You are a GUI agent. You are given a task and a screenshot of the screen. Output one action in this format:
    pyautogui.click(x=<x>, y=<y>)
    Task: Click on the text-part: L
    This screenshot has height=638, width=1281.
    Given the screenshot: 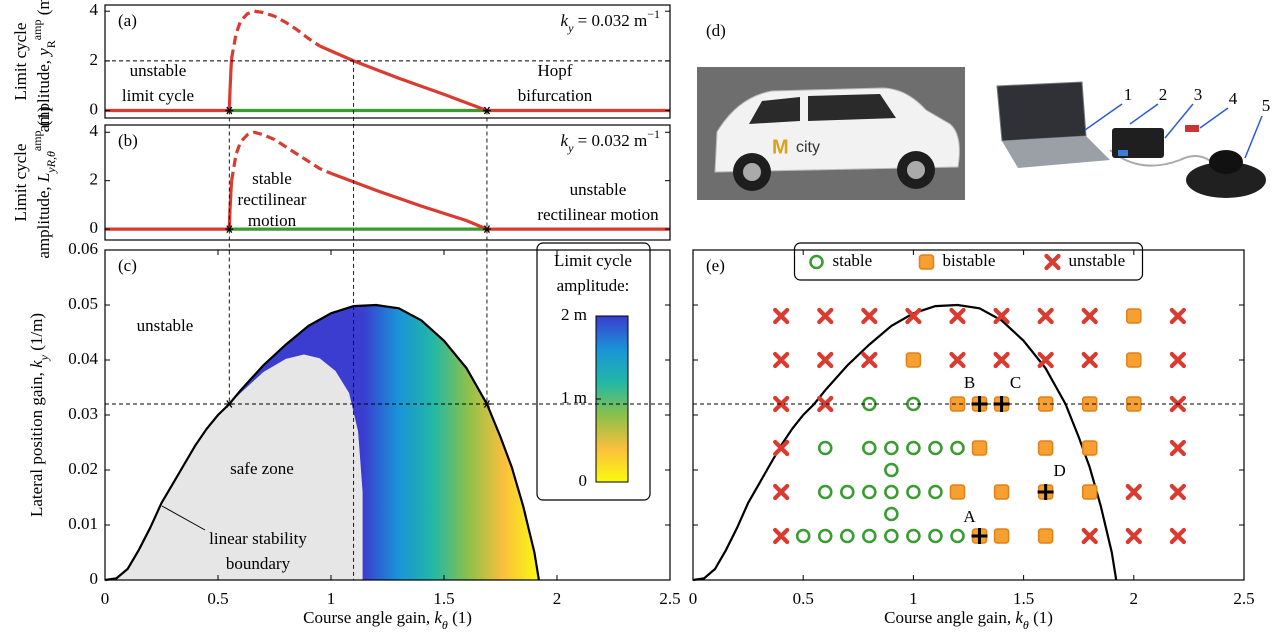 What is the action you would take?
    pyautogui.click(x=43, y=178)
    